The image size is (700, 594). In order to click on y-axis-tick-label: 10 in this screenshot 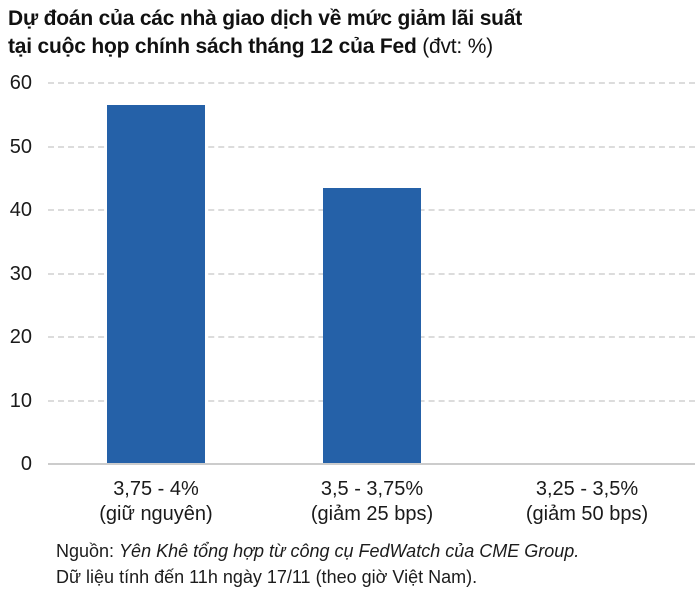, I will do `click(20, 400)`.